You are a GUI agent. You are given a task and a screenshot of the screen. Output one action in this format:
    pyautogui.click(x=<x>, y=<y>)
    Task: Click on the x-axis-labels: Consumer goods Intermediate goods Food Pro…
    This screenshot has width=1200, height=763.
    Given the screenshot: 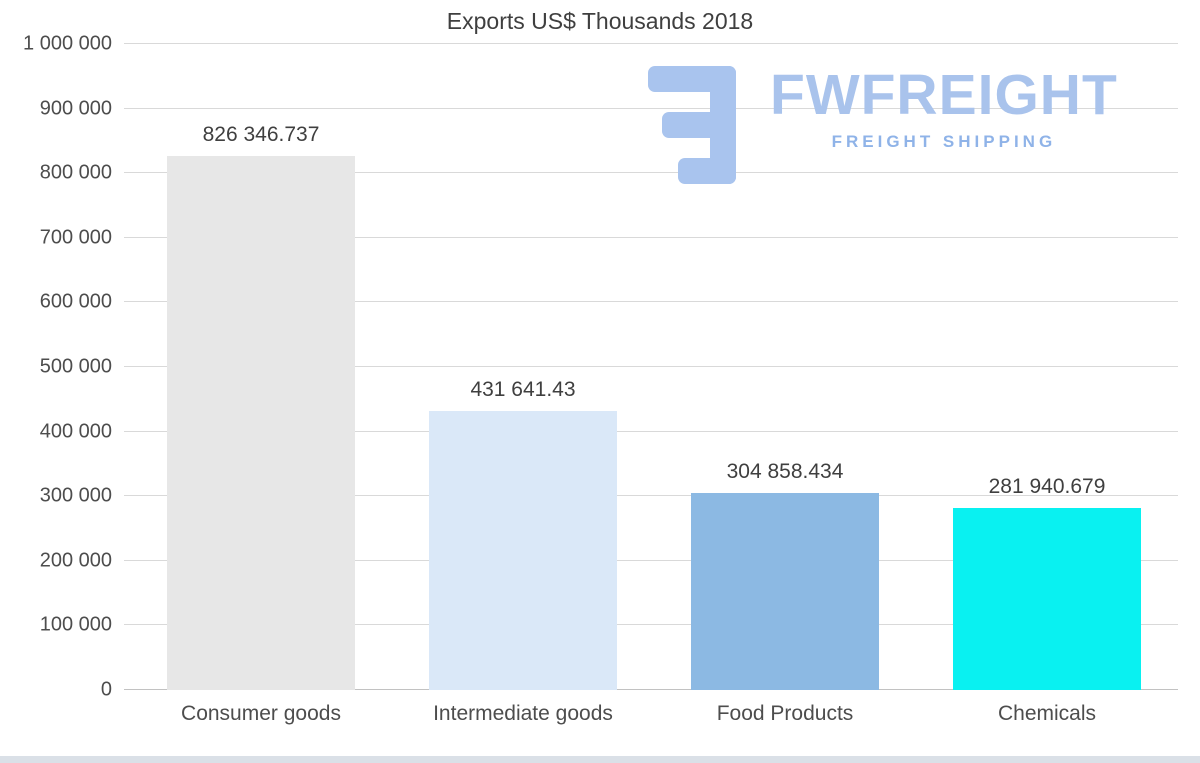 What is the action you would take?
    pyautogui.click(x=654, y=714)
    